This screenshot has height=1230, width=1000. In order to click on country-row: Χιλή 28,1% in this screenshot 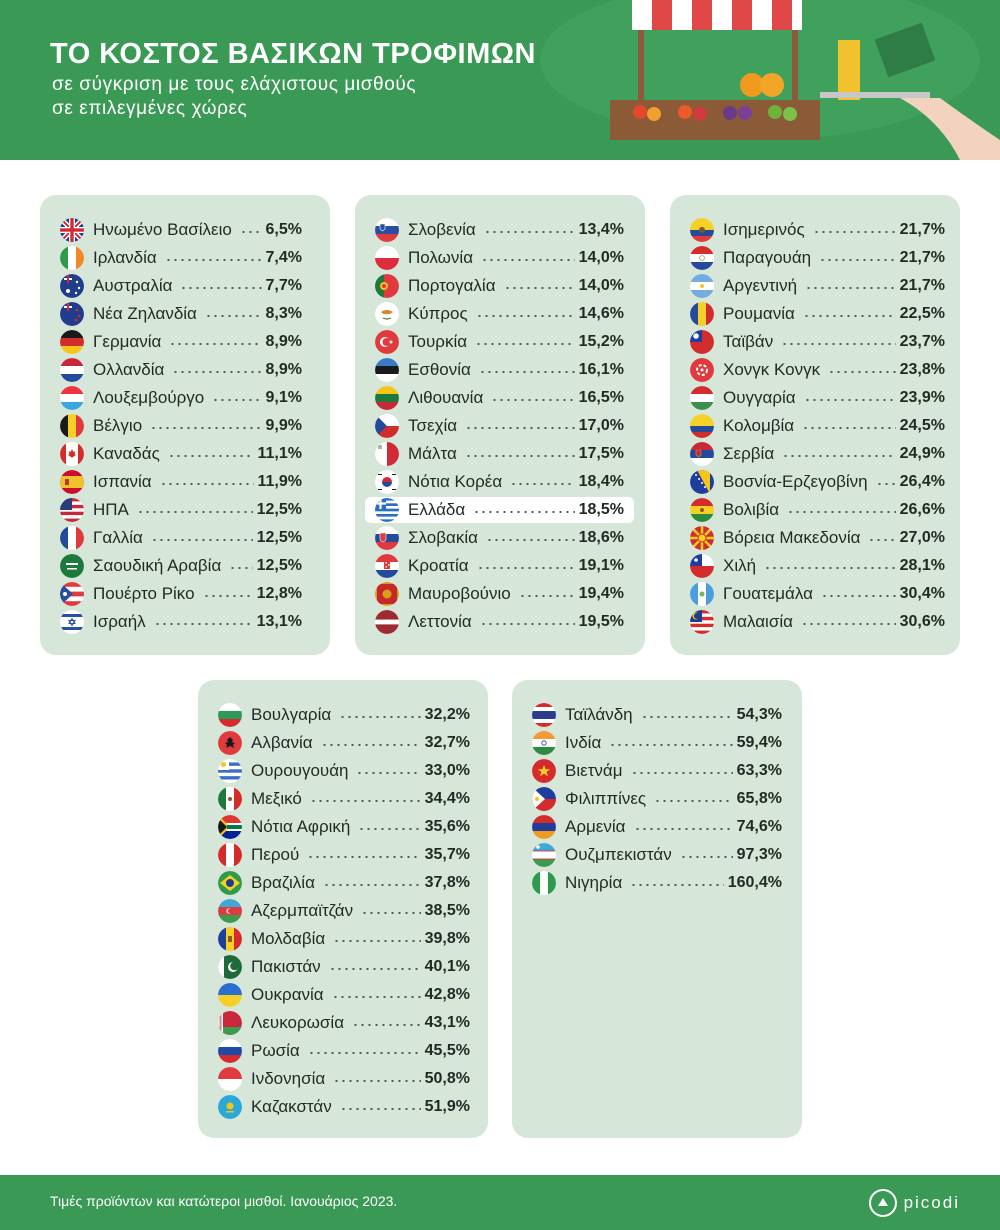, I will do `click(817, 566)`.